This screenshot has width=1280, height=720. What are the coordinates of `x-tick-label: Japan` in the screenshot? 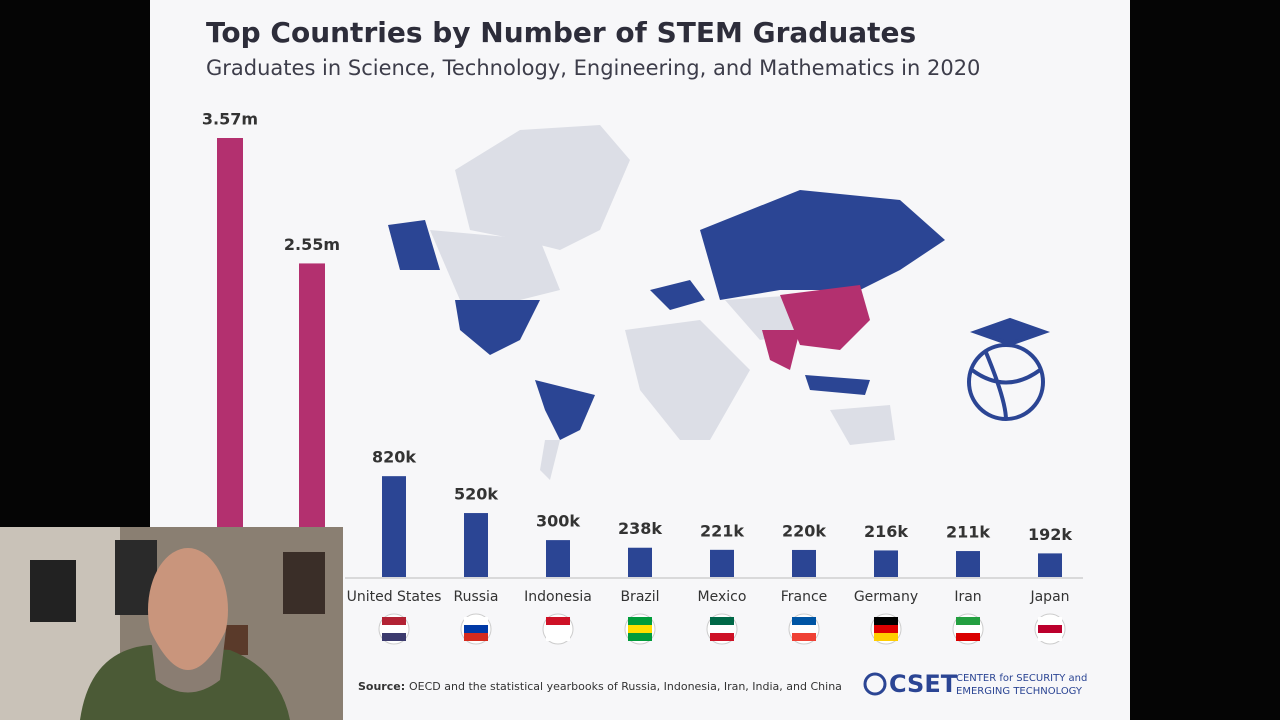 It's located at (1049, 597).